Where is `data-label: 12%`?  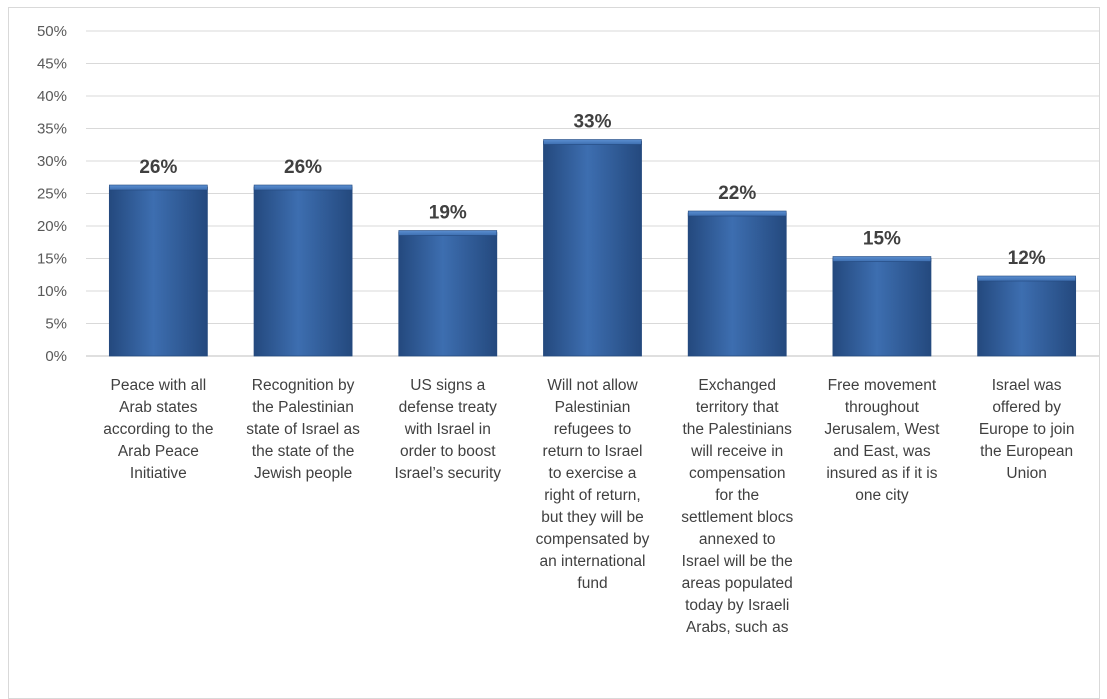
data-label: 12% is located at coordinates (1027, 258).